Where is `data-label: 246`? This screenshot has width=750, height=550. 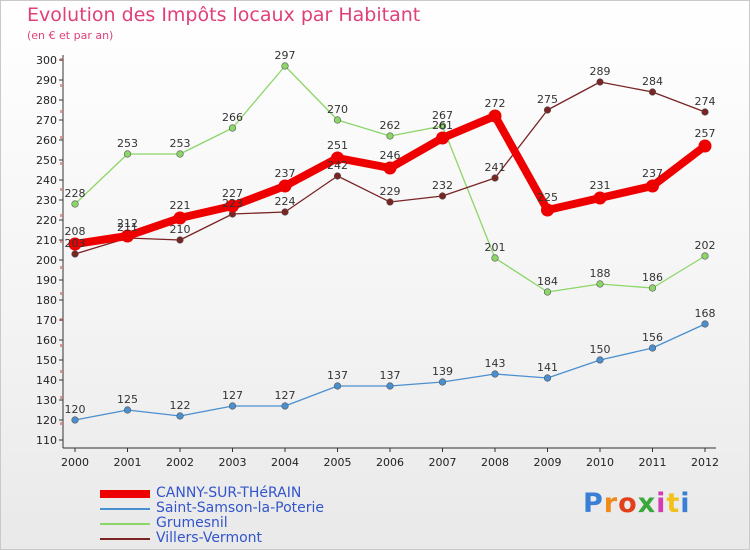 data-label: 246 is located at coordinates (390, 155).